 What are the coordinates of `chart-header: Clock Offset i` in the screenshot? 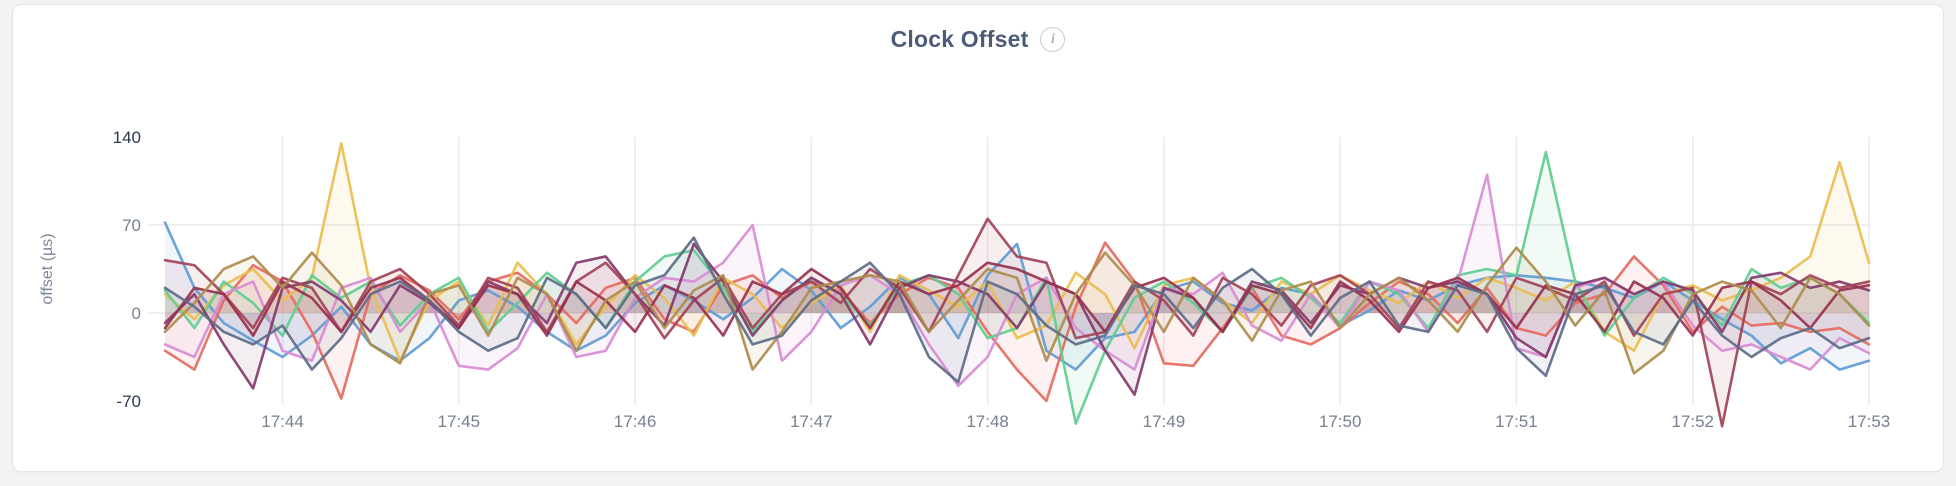 It's located at (978, 39).